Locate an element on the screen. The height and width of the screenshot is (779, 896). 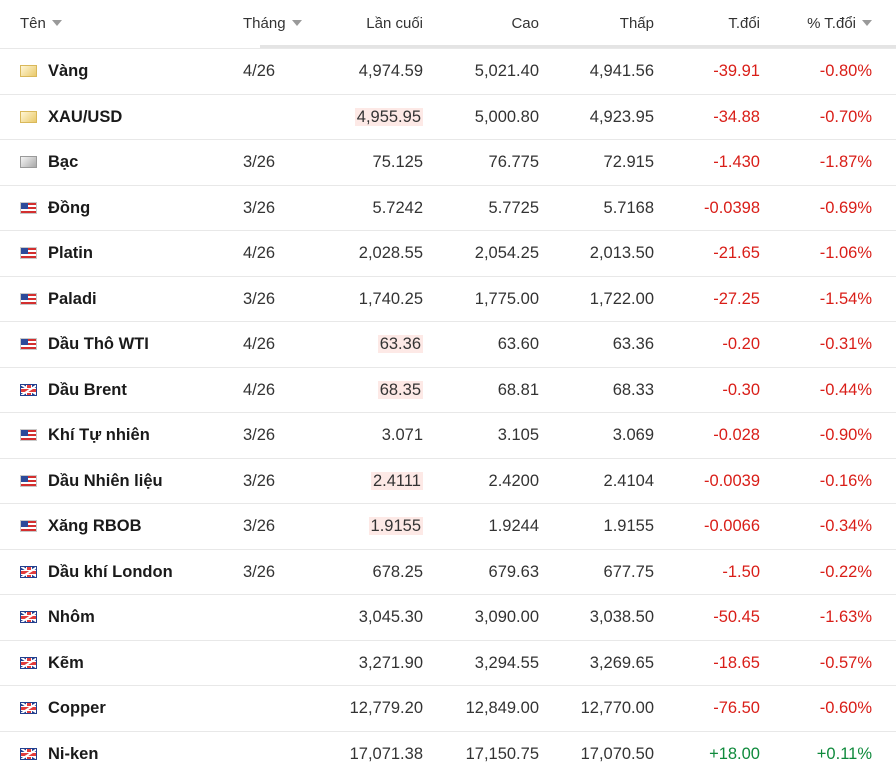
header-month: Tháng is located at coordinates (272, 24).